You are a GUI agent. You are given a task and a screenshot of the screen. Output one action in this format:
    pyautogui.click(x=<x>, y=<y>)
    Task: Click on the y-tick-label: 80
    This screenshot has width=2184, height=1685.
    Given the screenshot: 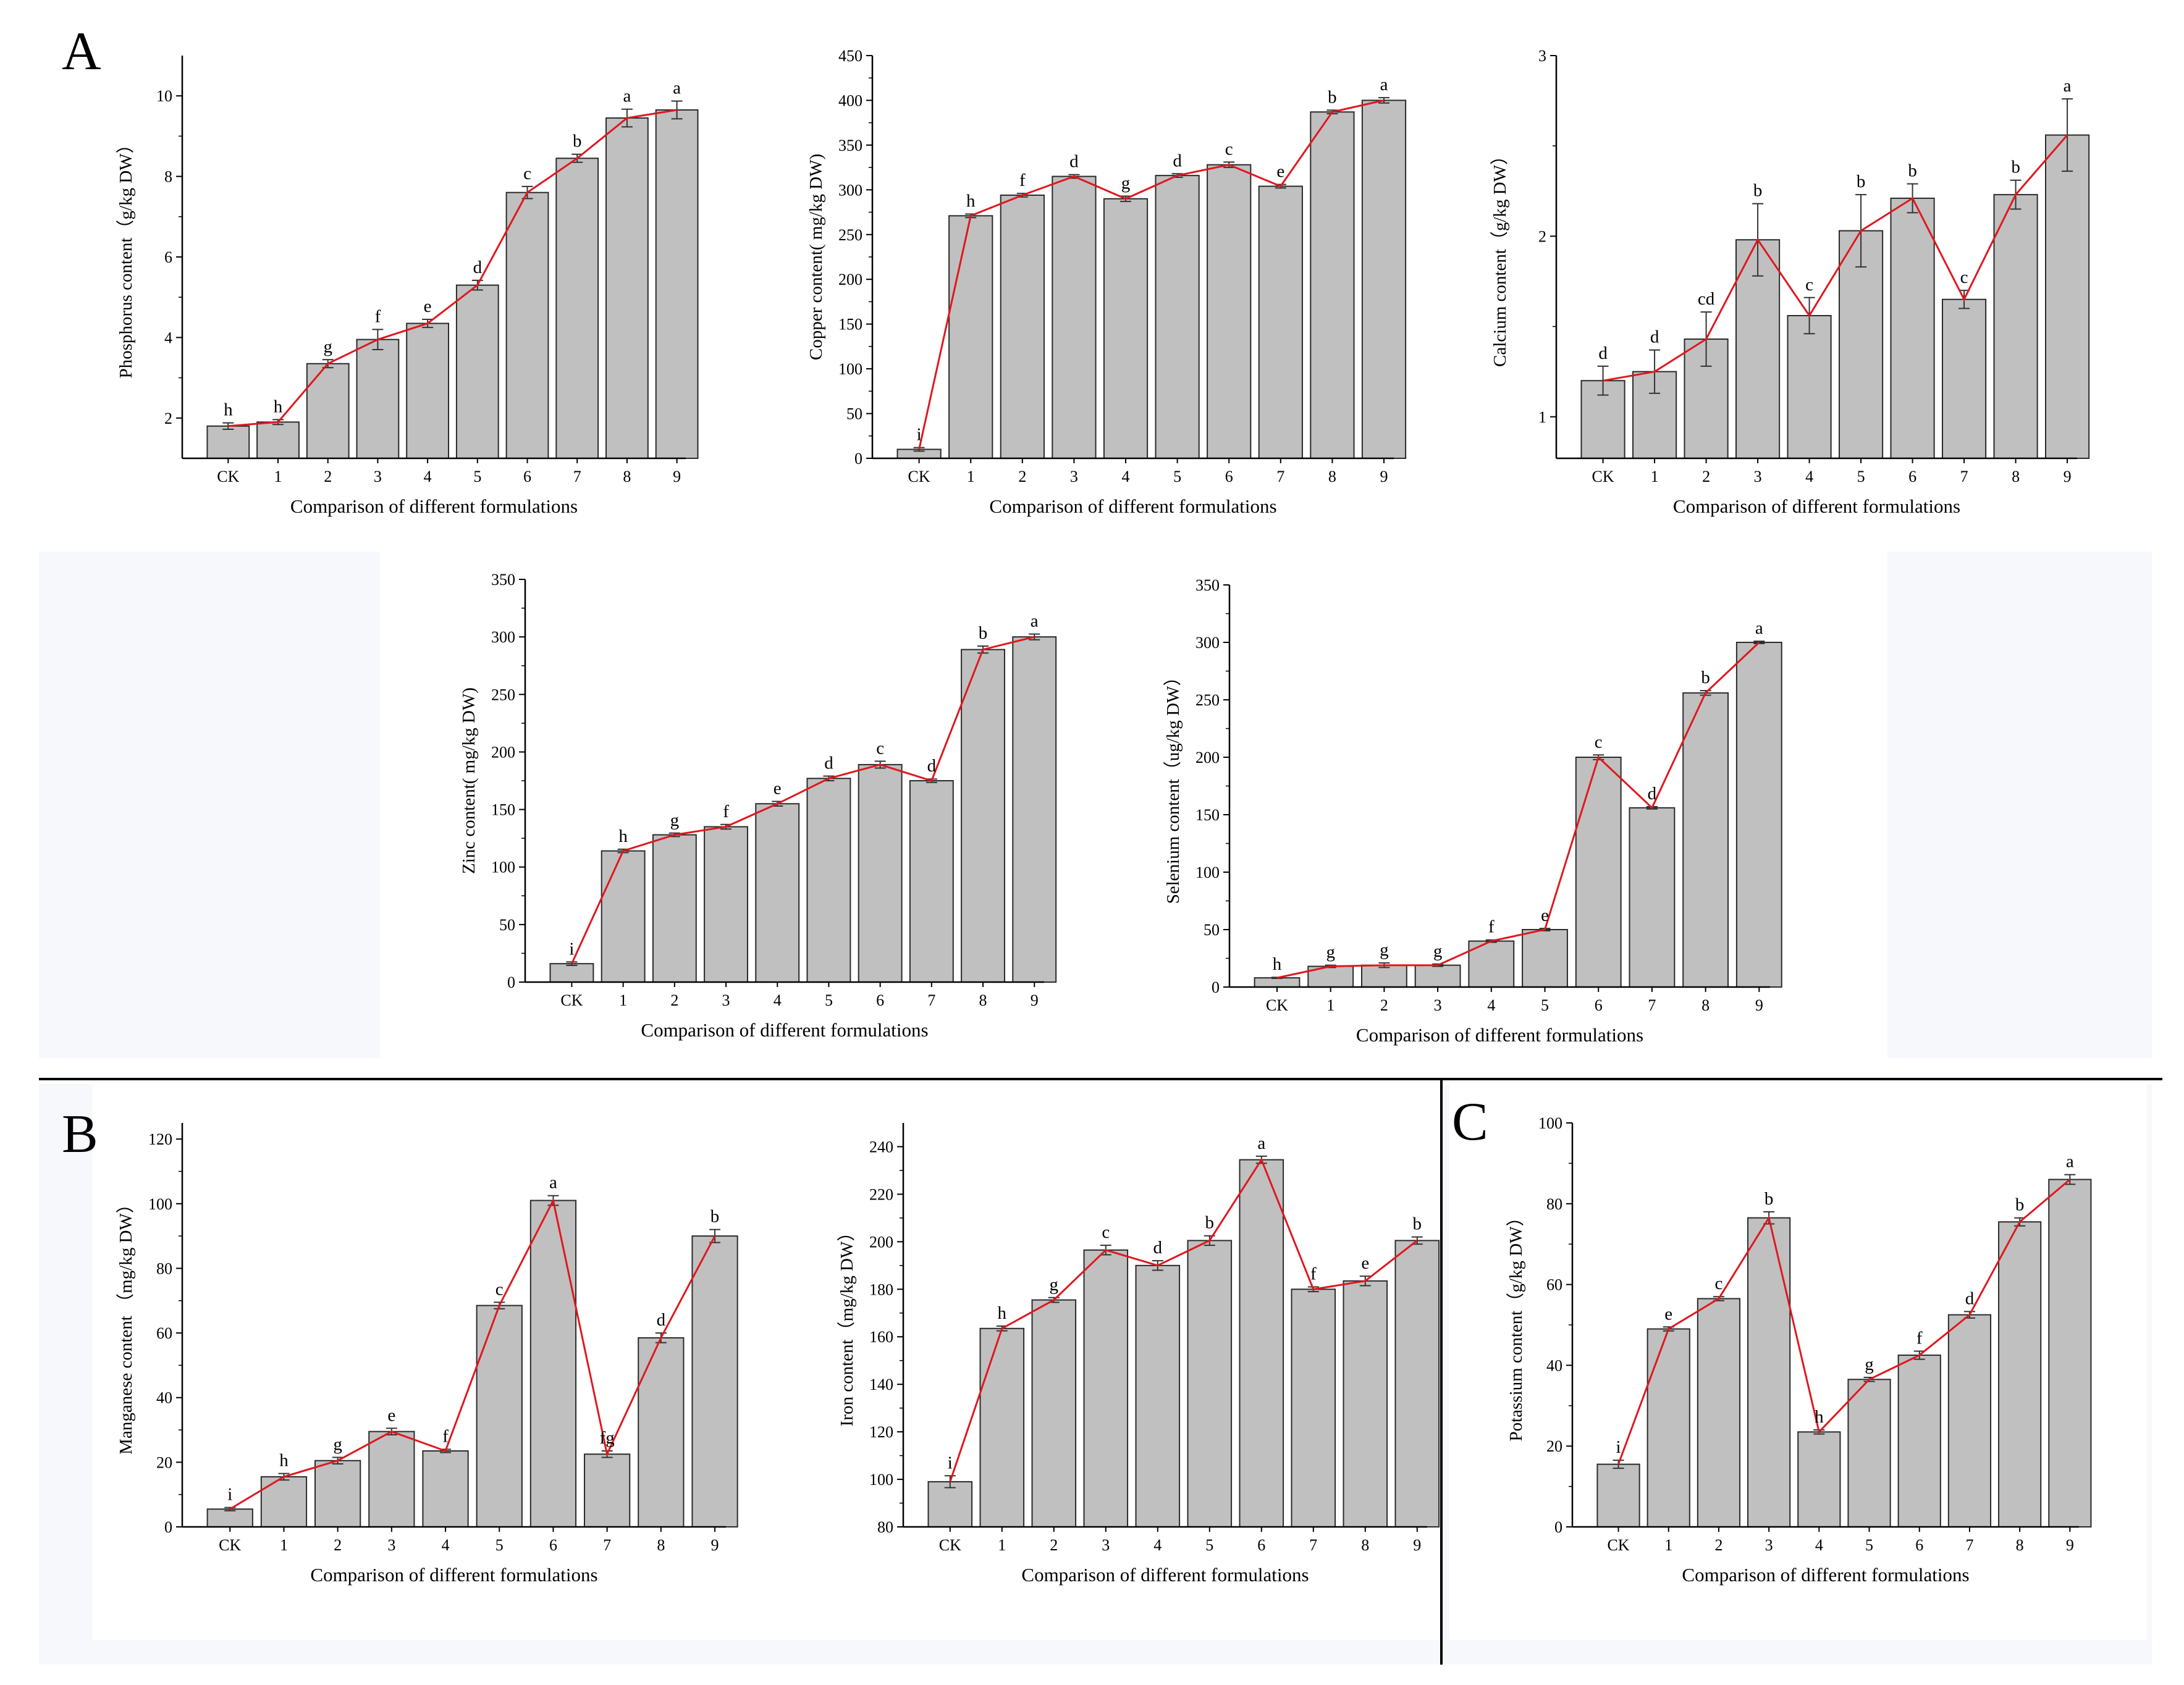 What is the action you would take?
    pyautogui.click(x=885, y=1527)
    